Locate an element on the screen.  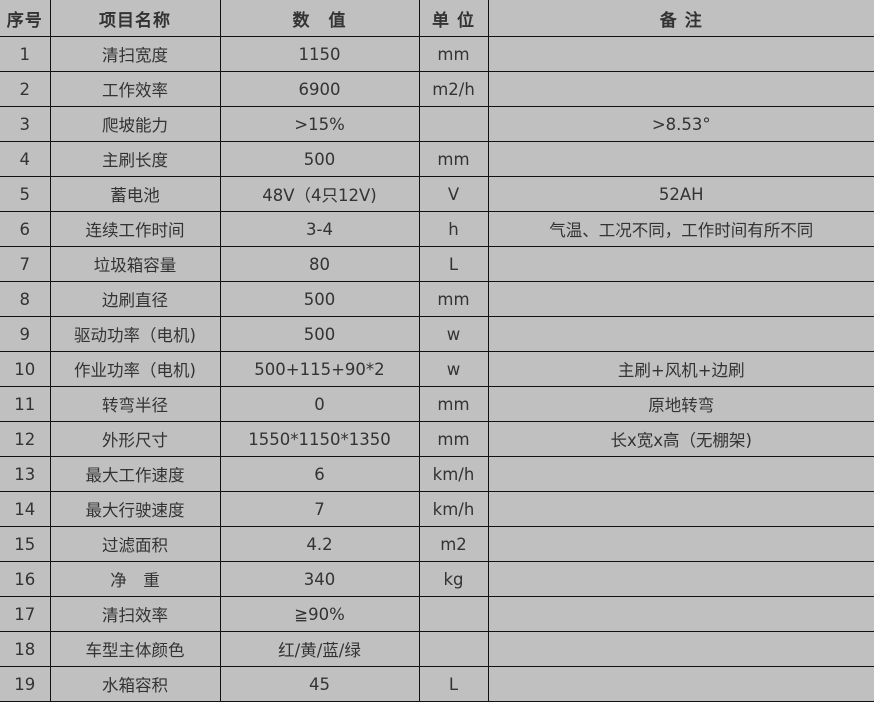
table-row: 5 蓄电池 48V（4只12V) V 52AH is located at coordinates (437, 194).